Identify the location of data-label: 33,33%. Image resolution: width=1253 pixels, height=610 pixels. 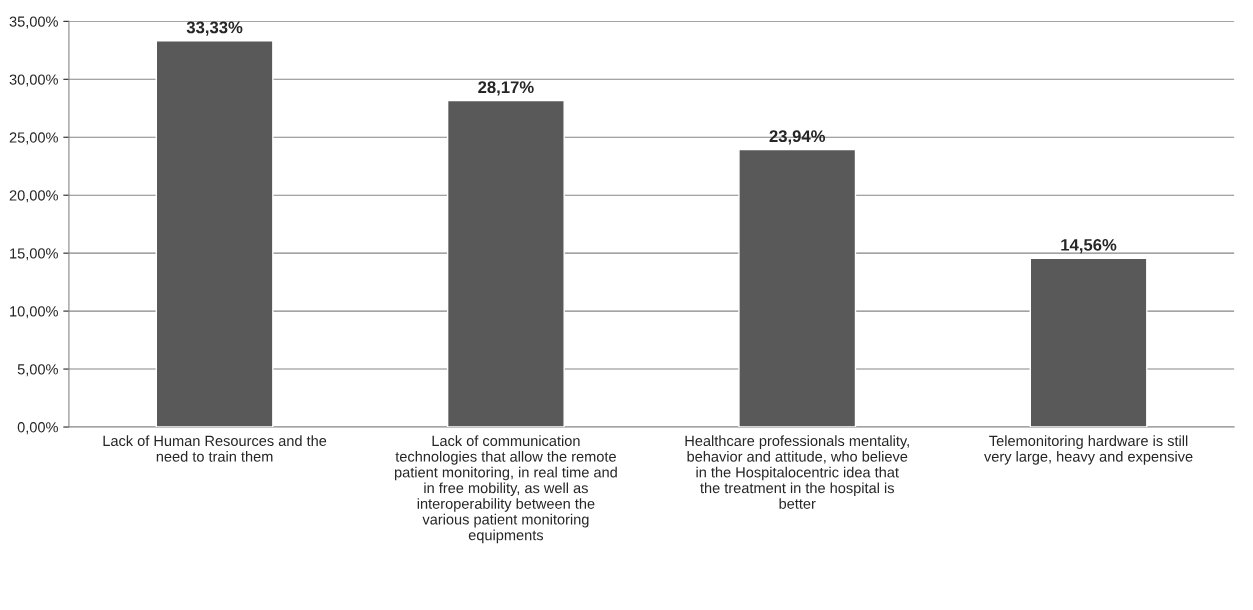
(214, 28).